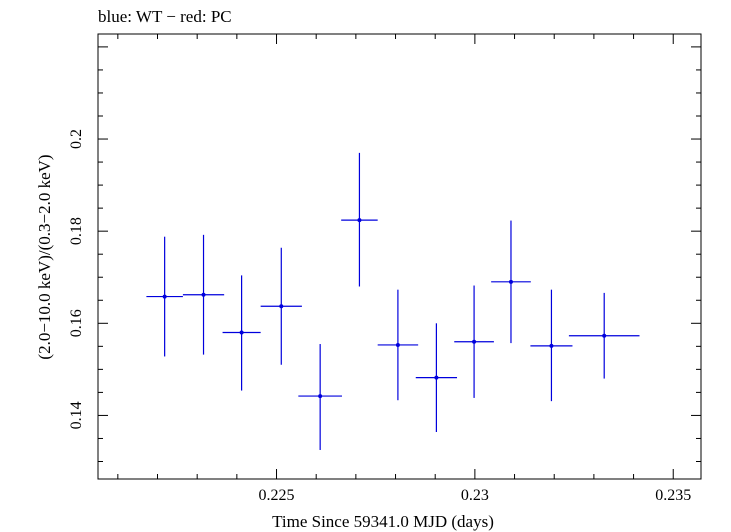 This screenshot has width=731, height=532. Describe the element at coordinates (76, 415) in the screenshot. I see `y-tick-label: 0.14` at that location.